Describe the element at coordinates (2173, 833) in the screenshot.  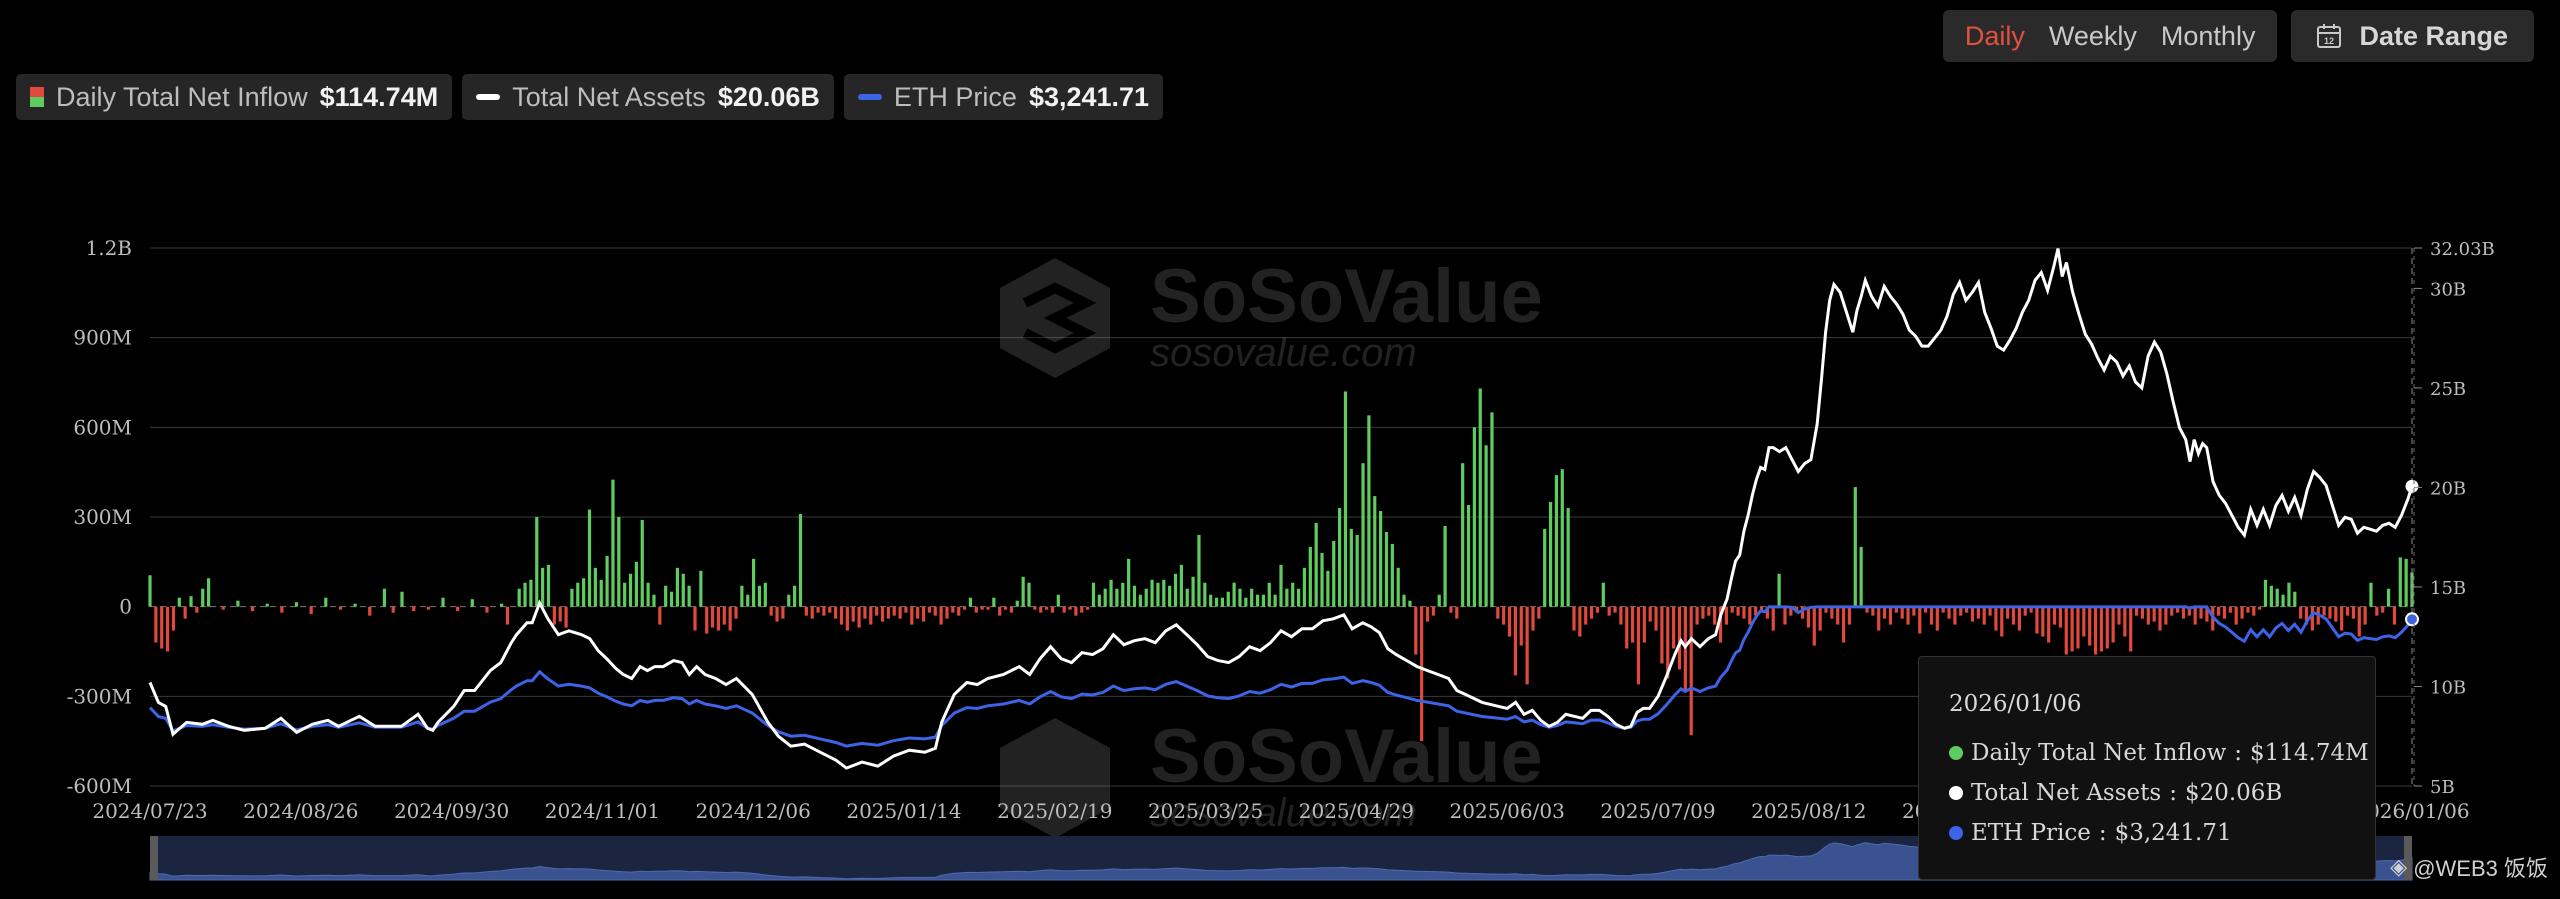
I see `tooltip-price-value: $3,241.71` at that location.